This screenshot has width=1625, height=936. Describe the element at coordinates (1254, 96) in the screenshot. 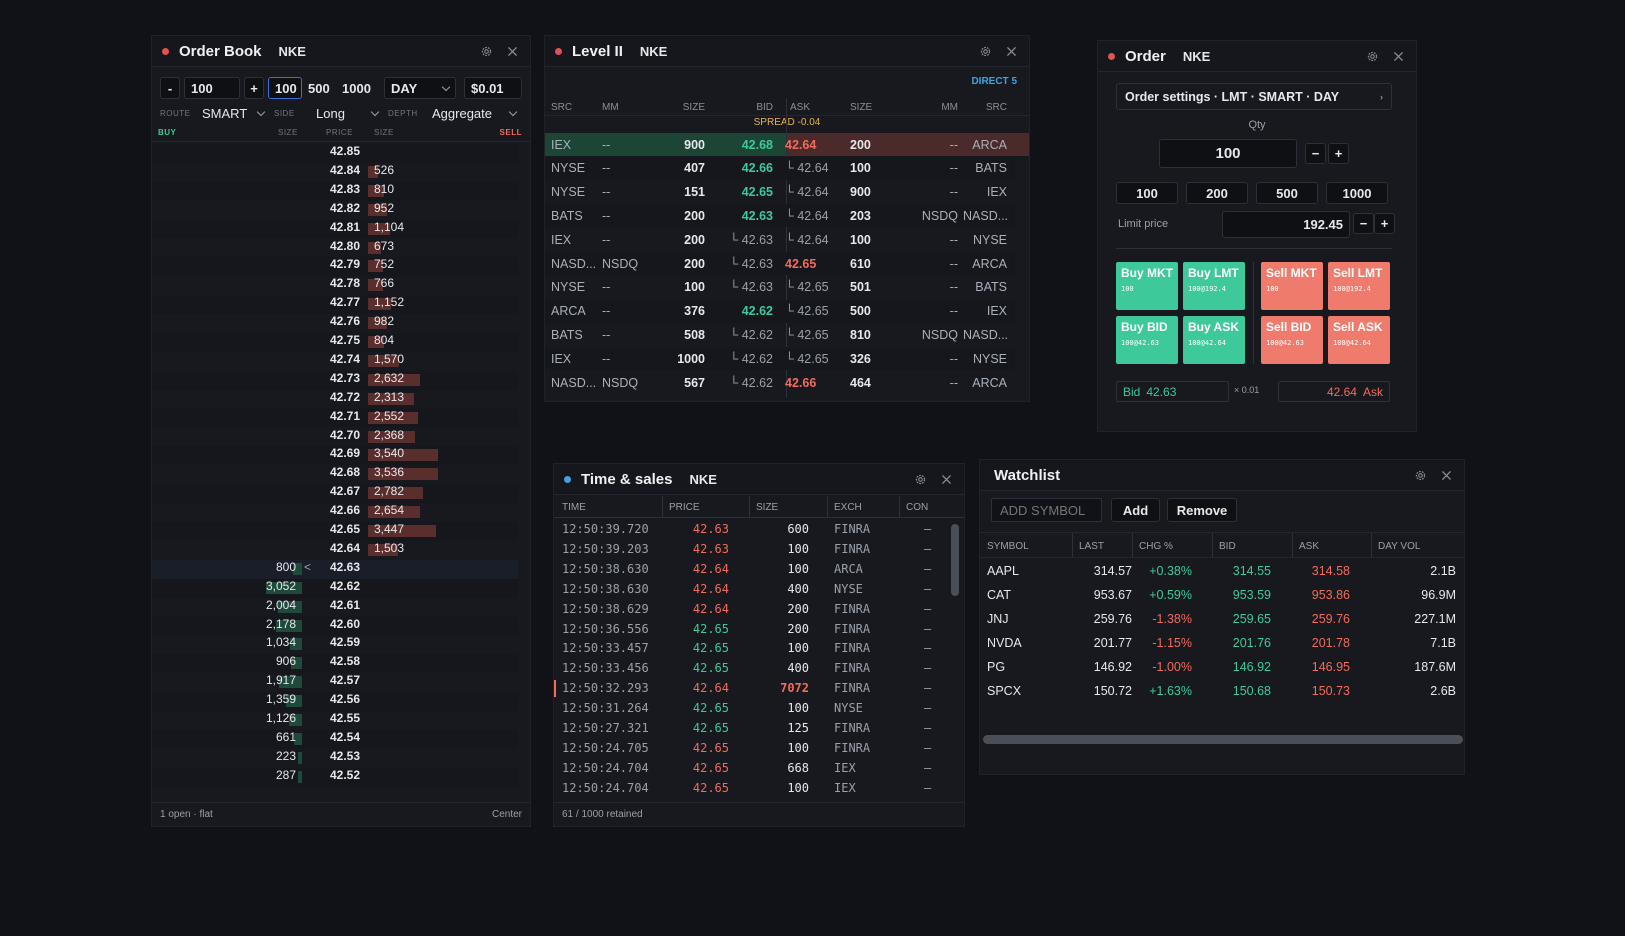

I see `order-settings-select: Order settings · LMT · SMART · DAY ›` at that location.